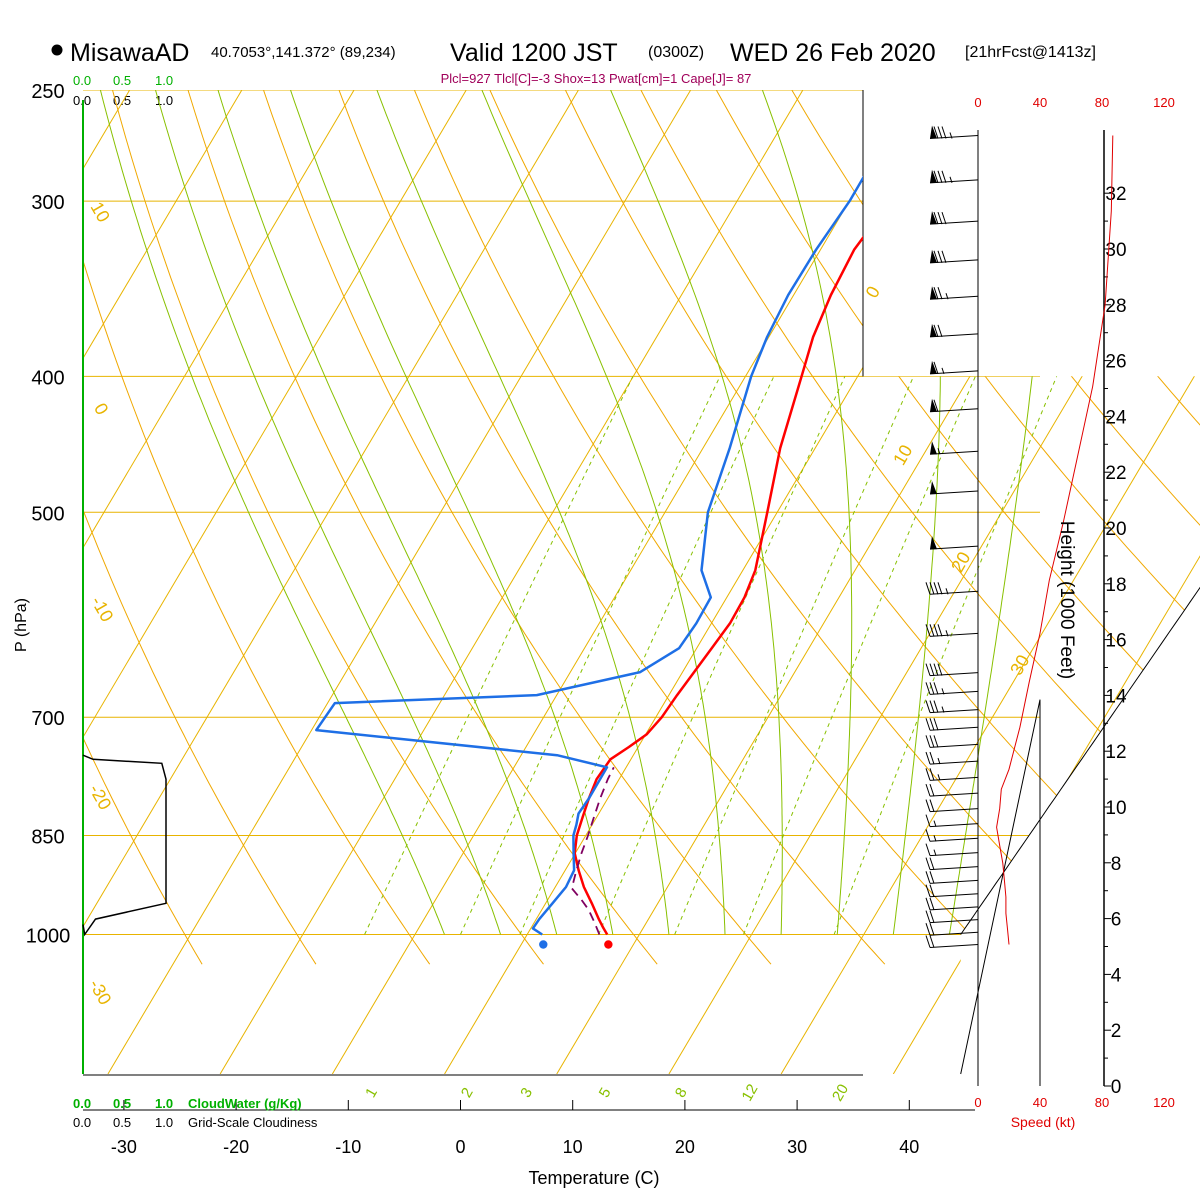  Describe the element at coordinates (129, 53) in the screenshot. I see `station-name: MisawaAD` at that location.